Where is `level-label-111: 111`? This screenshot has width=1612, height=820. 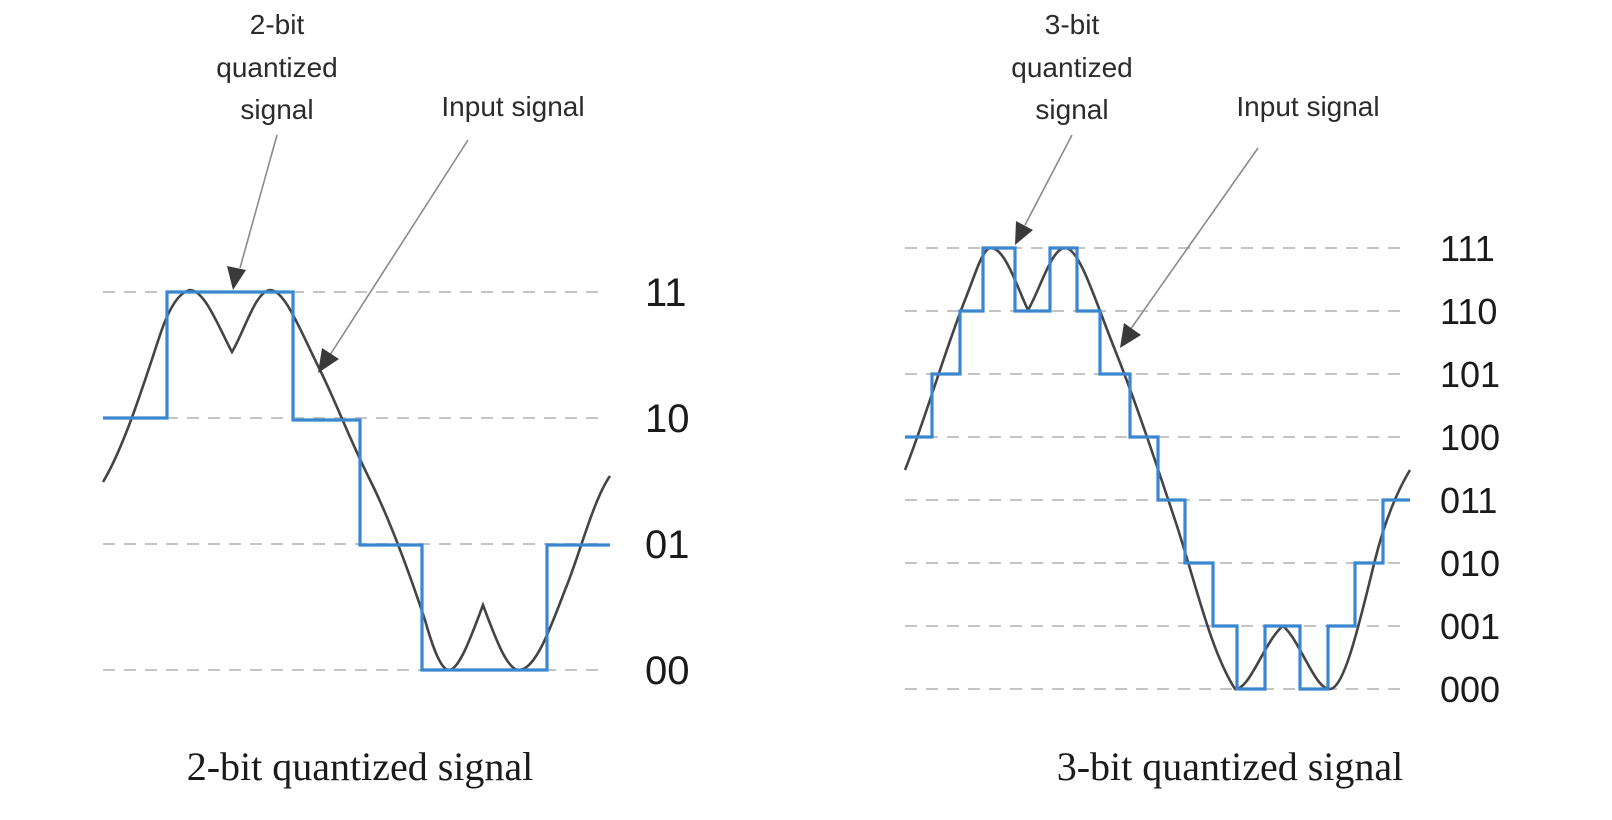 level-label-111: 111 is located at coordinates (1467, 248).